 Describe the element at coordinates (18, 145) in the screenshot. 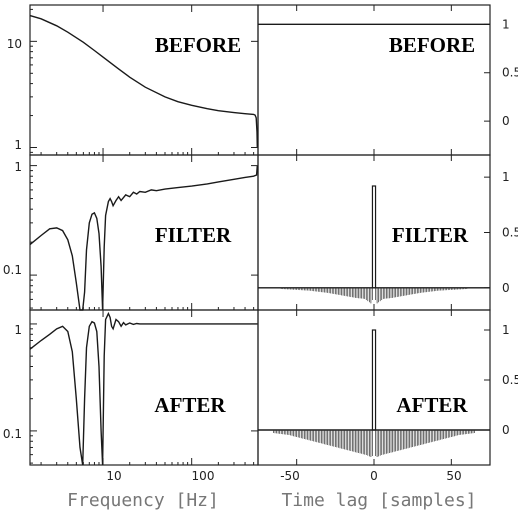

I see `before-left-ytick-1: 1` at that location.